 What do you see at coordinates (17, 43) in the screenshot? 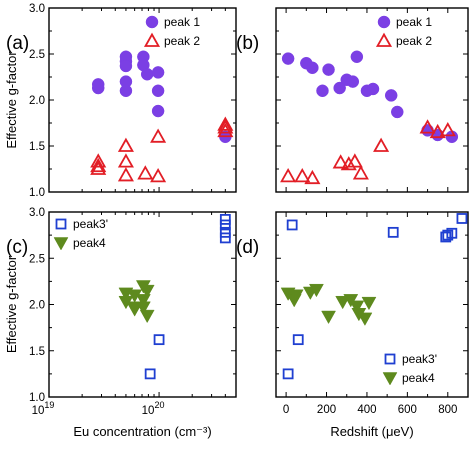
I see `panel-letter: (a)` at bounding box center [17, 43].